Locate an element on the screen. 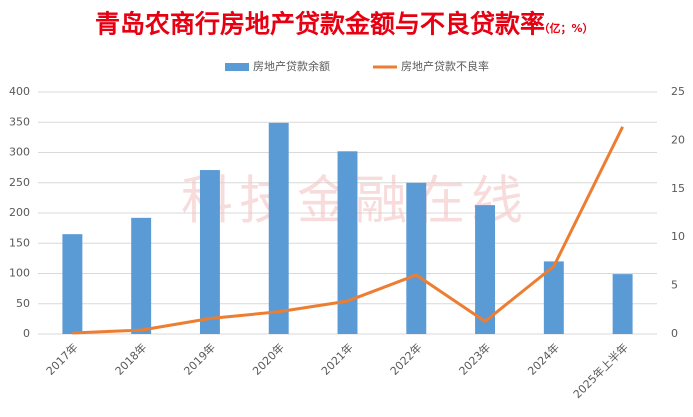 The width and height of the screenshot is (693, 417). chart-title: 青岛农商行房地产贷款金额与不良贷款率 is located at coordinates (320, 24).